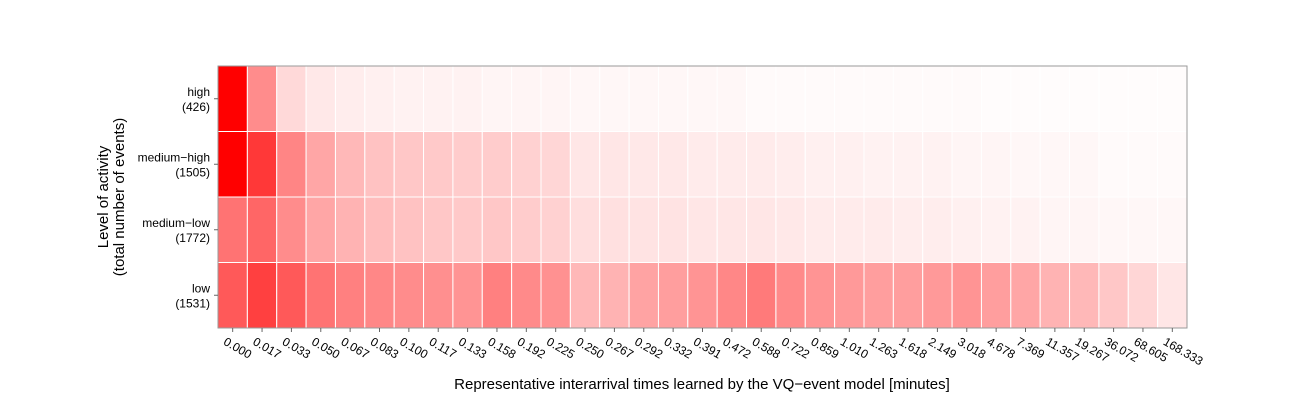 The image size is (1300, 417). What do you see at coordinates (736, 347) in the screenshot?
I see `x-tick-label: 0.472` at bounding box center [736, 347].